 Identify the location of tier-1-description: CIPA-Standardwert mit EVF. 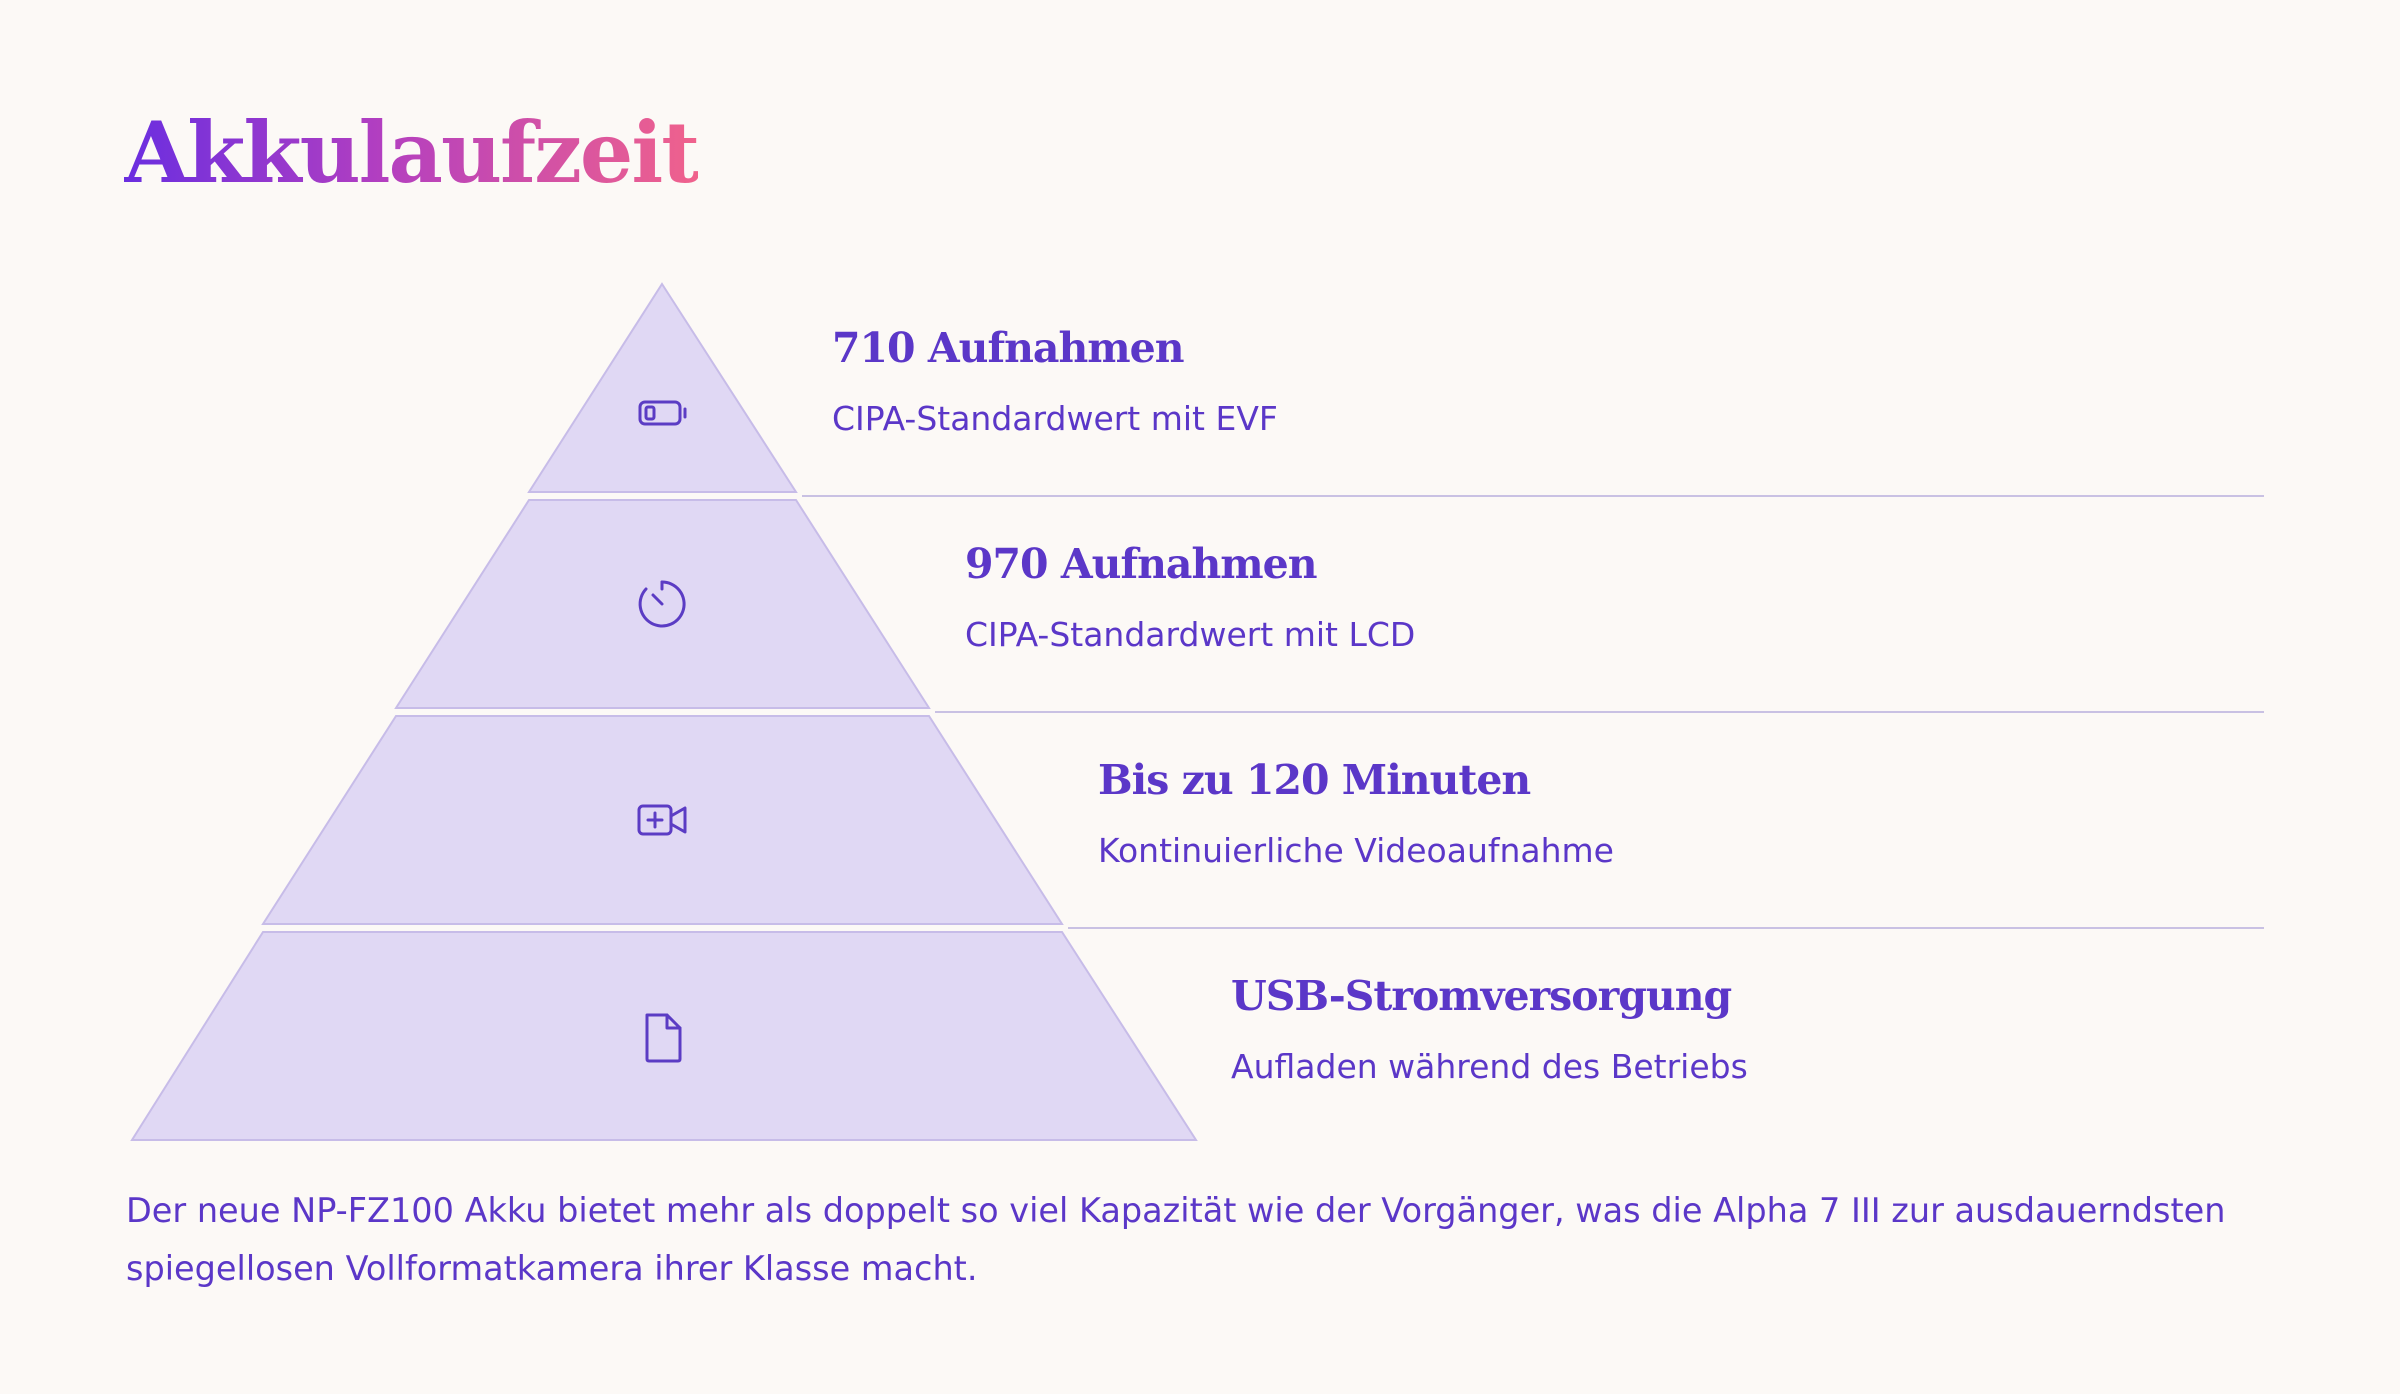
(1055, 418).